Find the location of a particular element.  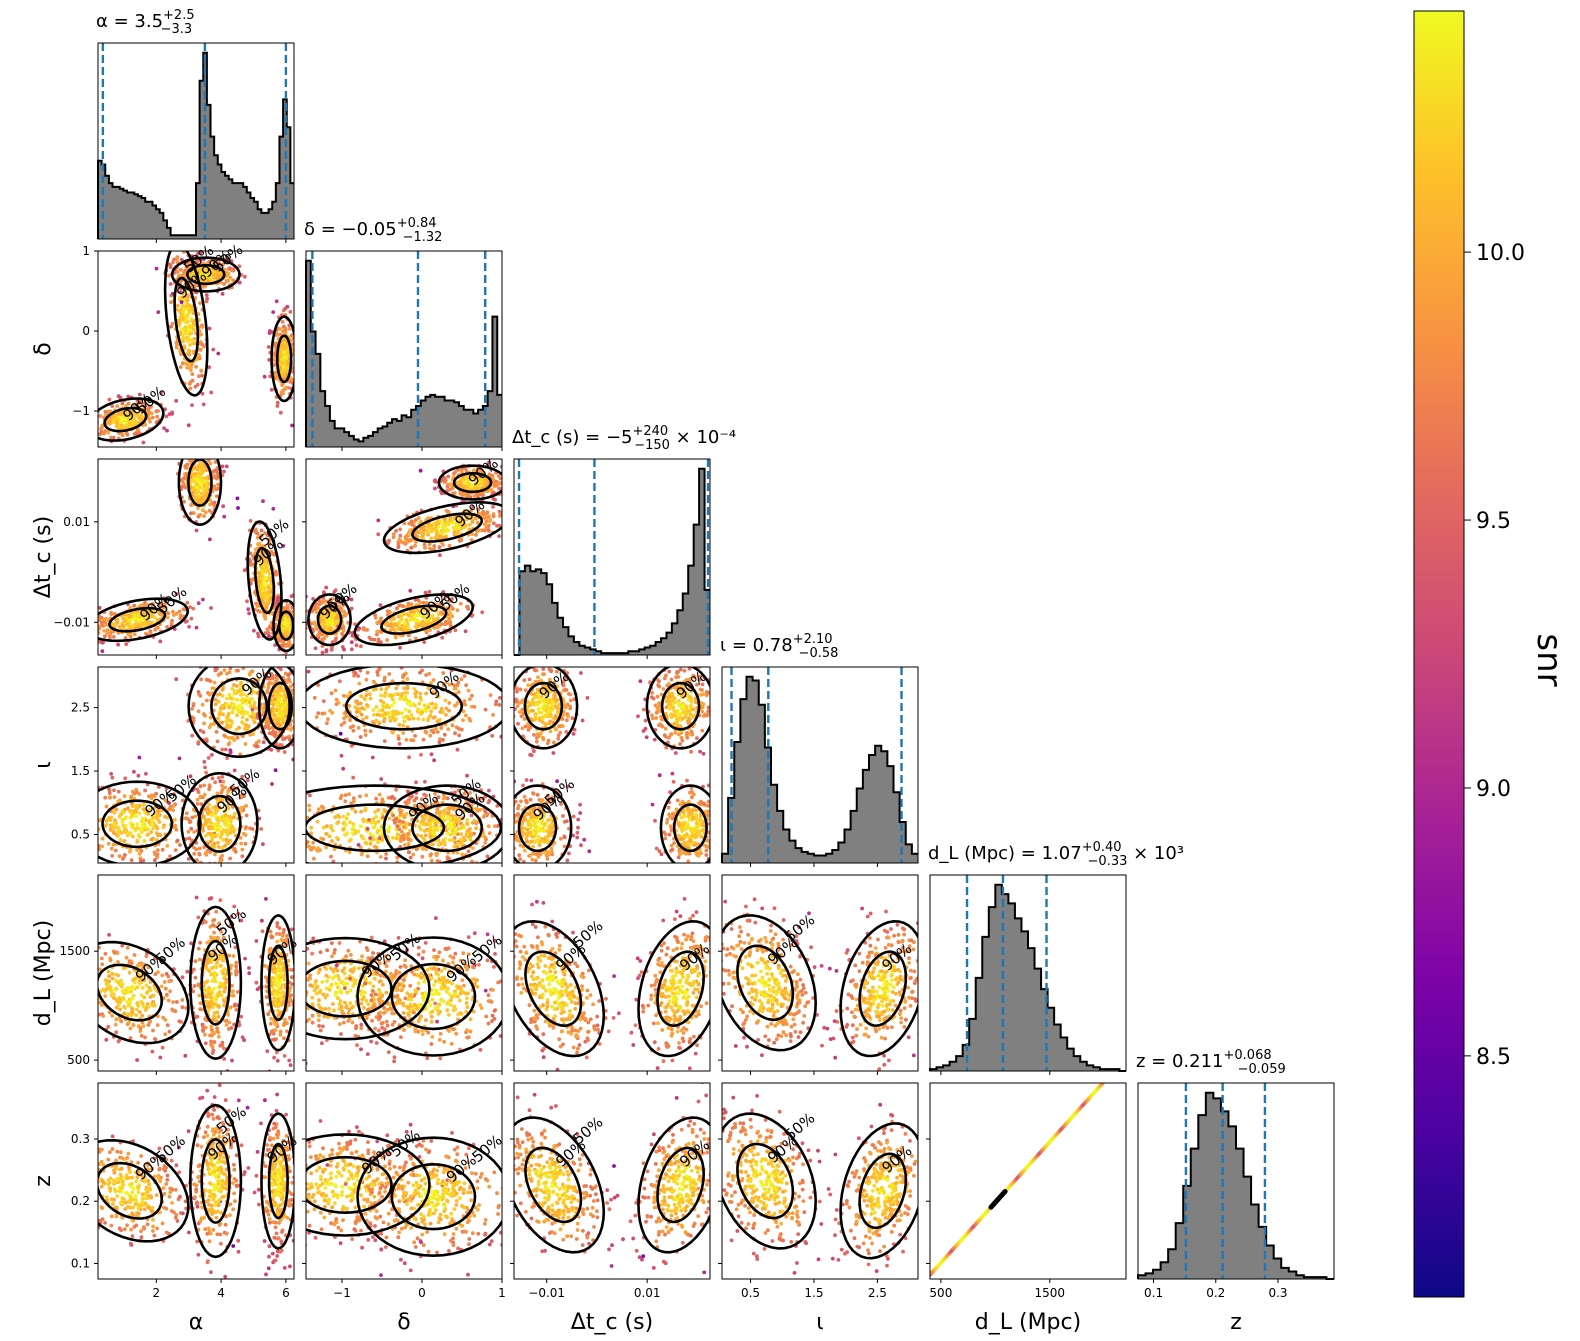

contour-90%-delta_tc-iota is located at coordinates (690, 828).